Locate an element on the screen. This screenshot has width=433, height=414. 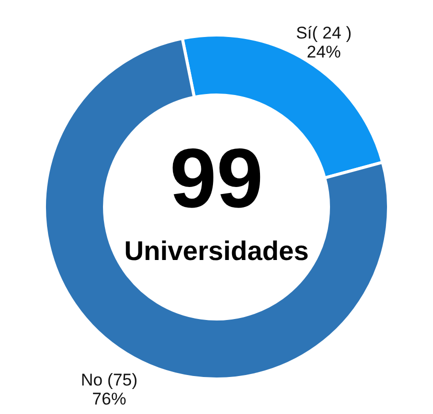
text: 99 is located at coordinates (217, 178).